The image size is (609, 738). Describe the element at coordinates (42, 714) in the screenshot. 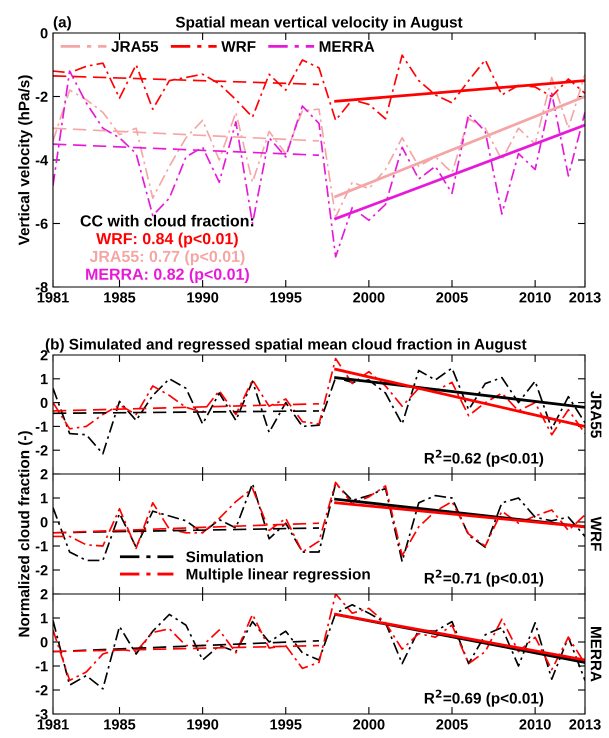

I see `y-tick-label: -3` at that location.